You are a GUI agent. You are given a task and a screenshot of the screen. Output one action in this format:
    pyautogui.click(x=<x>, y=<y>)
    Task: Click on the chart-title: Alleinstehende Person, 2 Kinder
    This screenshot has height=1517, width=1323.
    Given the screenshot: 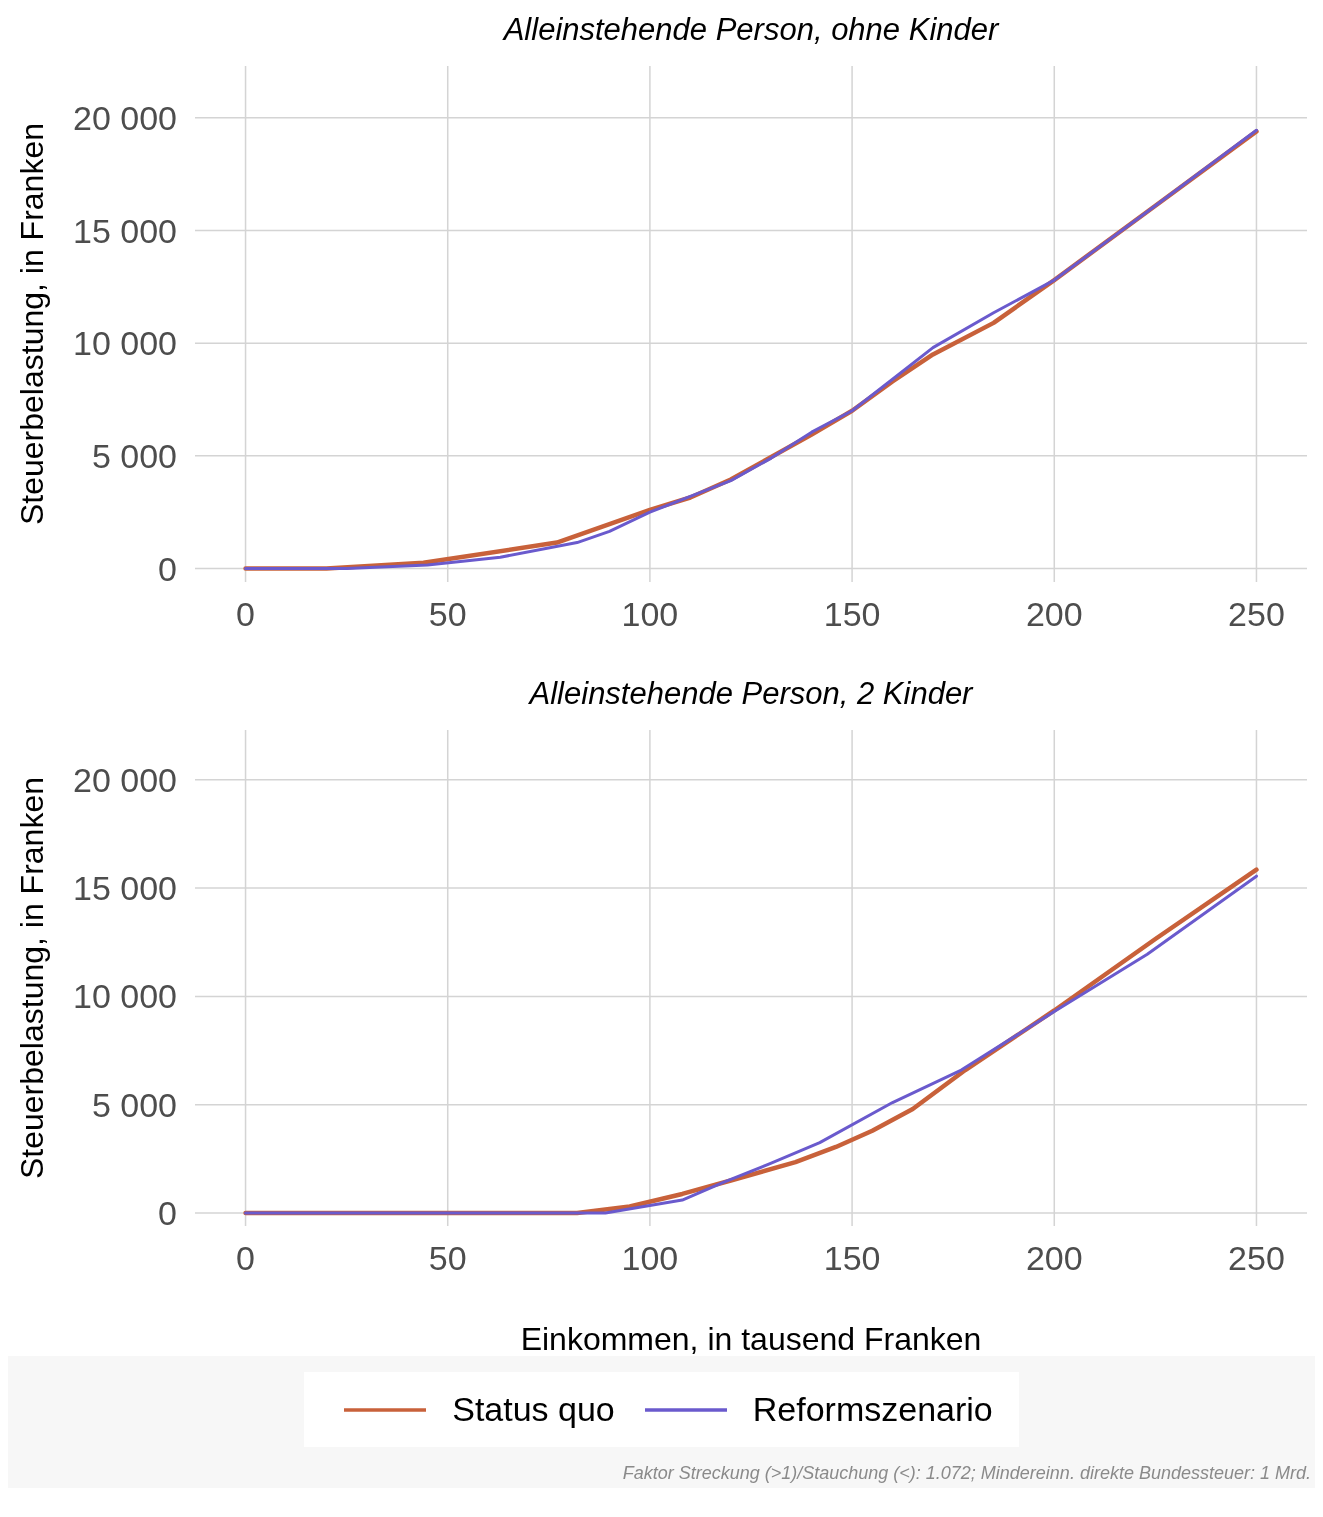 What is the action you would take?
    pyautogui.click(x=751, y=694)
    